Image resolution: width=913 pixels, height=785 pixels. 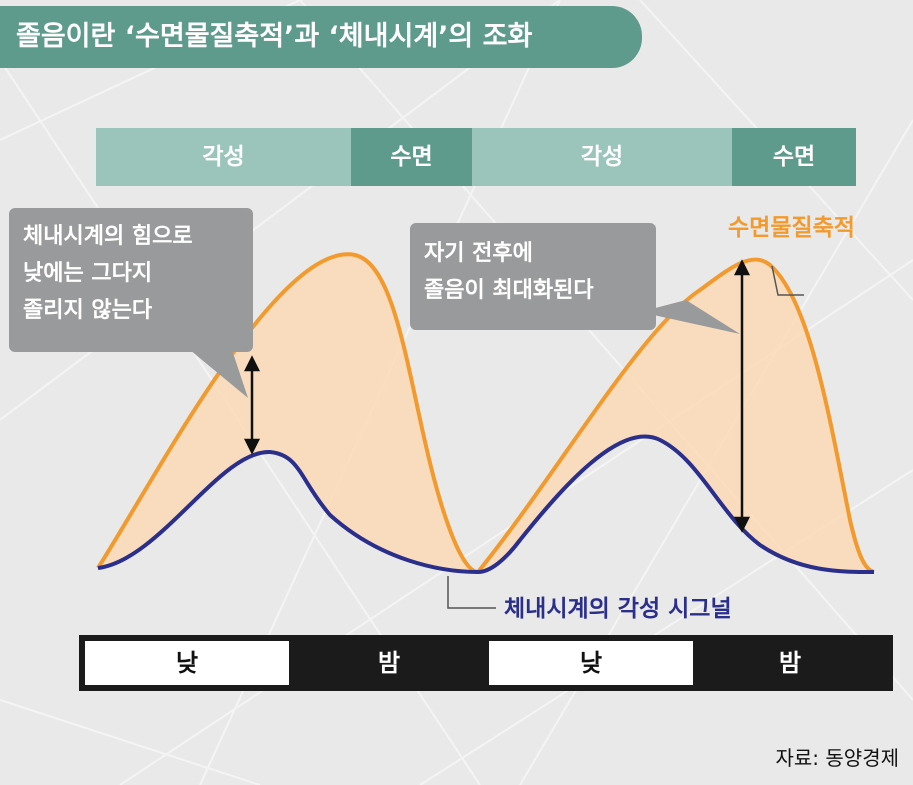 What do you see at coordinates (602, 157) in the screenshot?
I see `state-wake-2: 각성` at bounding box center [602, 157].